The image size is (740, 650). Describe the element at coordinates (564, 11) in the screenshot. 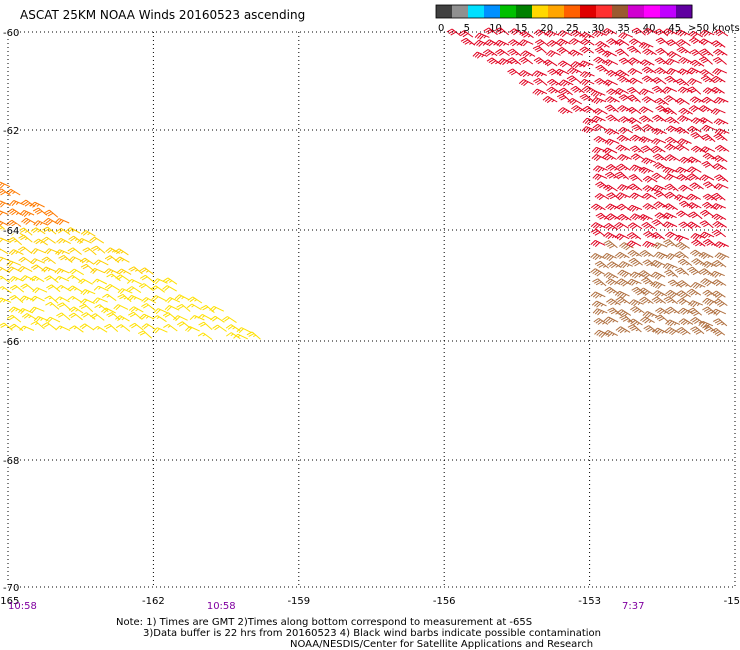

I see `legend-frame` at that location.